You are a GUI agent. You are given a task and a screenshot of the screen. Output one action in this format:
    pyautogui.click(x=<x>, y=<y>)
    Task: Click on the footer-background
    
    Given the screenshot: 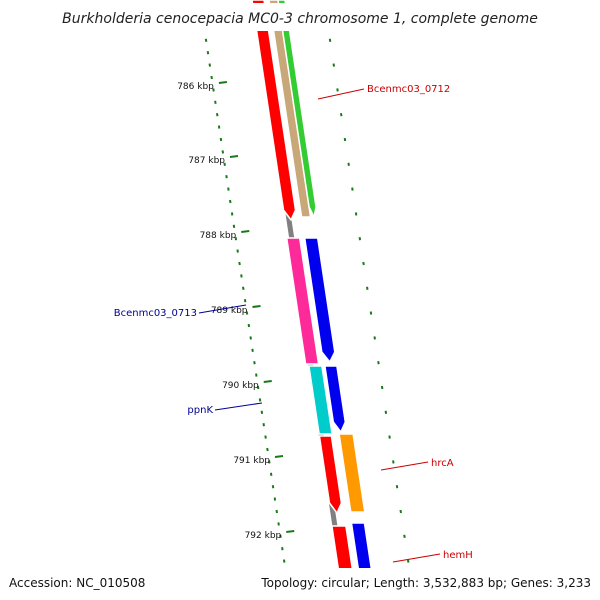 What is the action you would take?
    pyautogui.click(x=300, y=584)
    